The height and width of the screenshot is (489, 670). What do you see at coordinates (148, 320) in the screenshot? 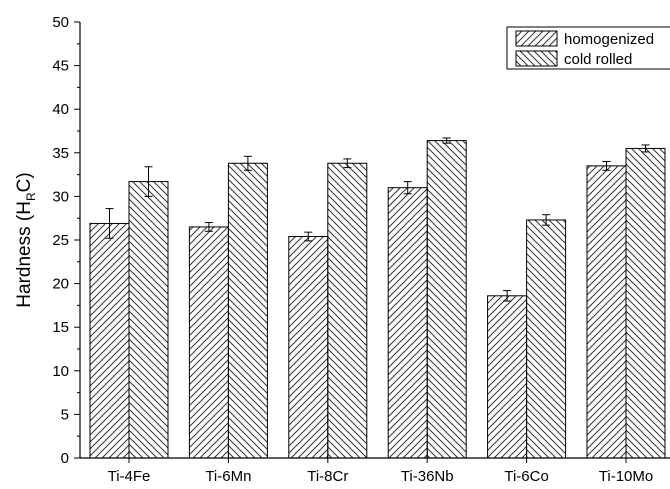
I see `bar-cold-rolled-ti-4fe` at bounding box center [148, 320].